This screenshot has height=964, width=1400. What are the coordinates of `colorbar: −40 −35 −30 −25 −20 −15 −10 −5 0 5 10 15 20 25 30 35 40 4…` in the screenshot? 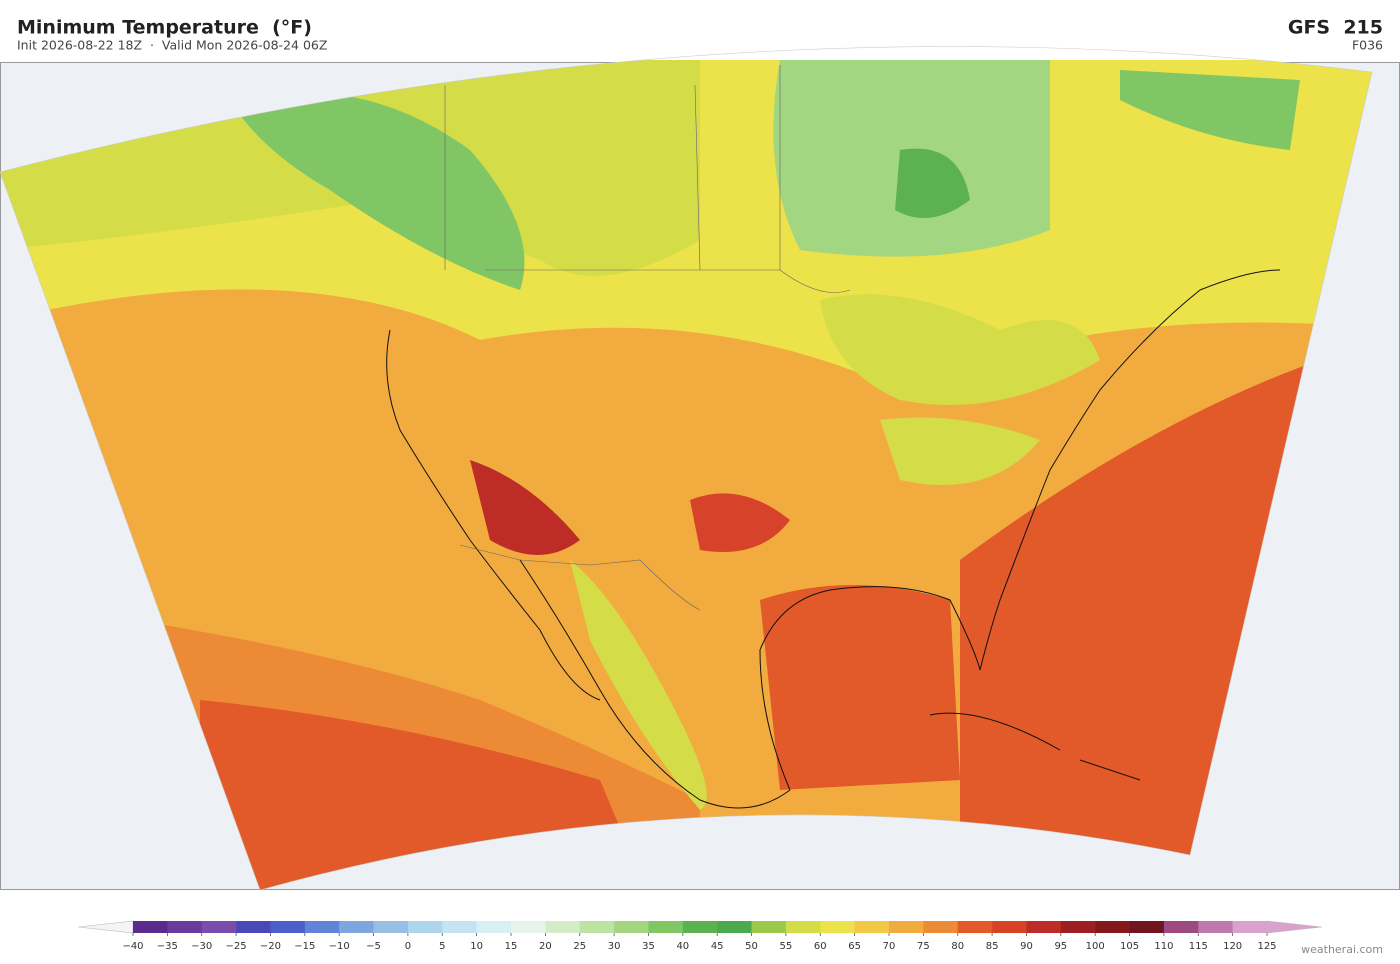 It's located at (700, 936).